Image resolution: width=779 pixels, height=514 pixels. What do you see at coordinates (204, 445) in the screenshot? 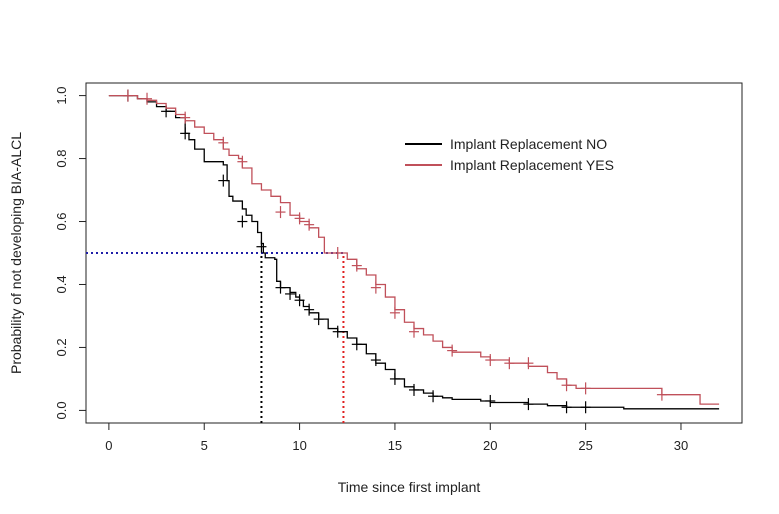
I see `x-tick-label: 5` at bounding box center [204, 445].